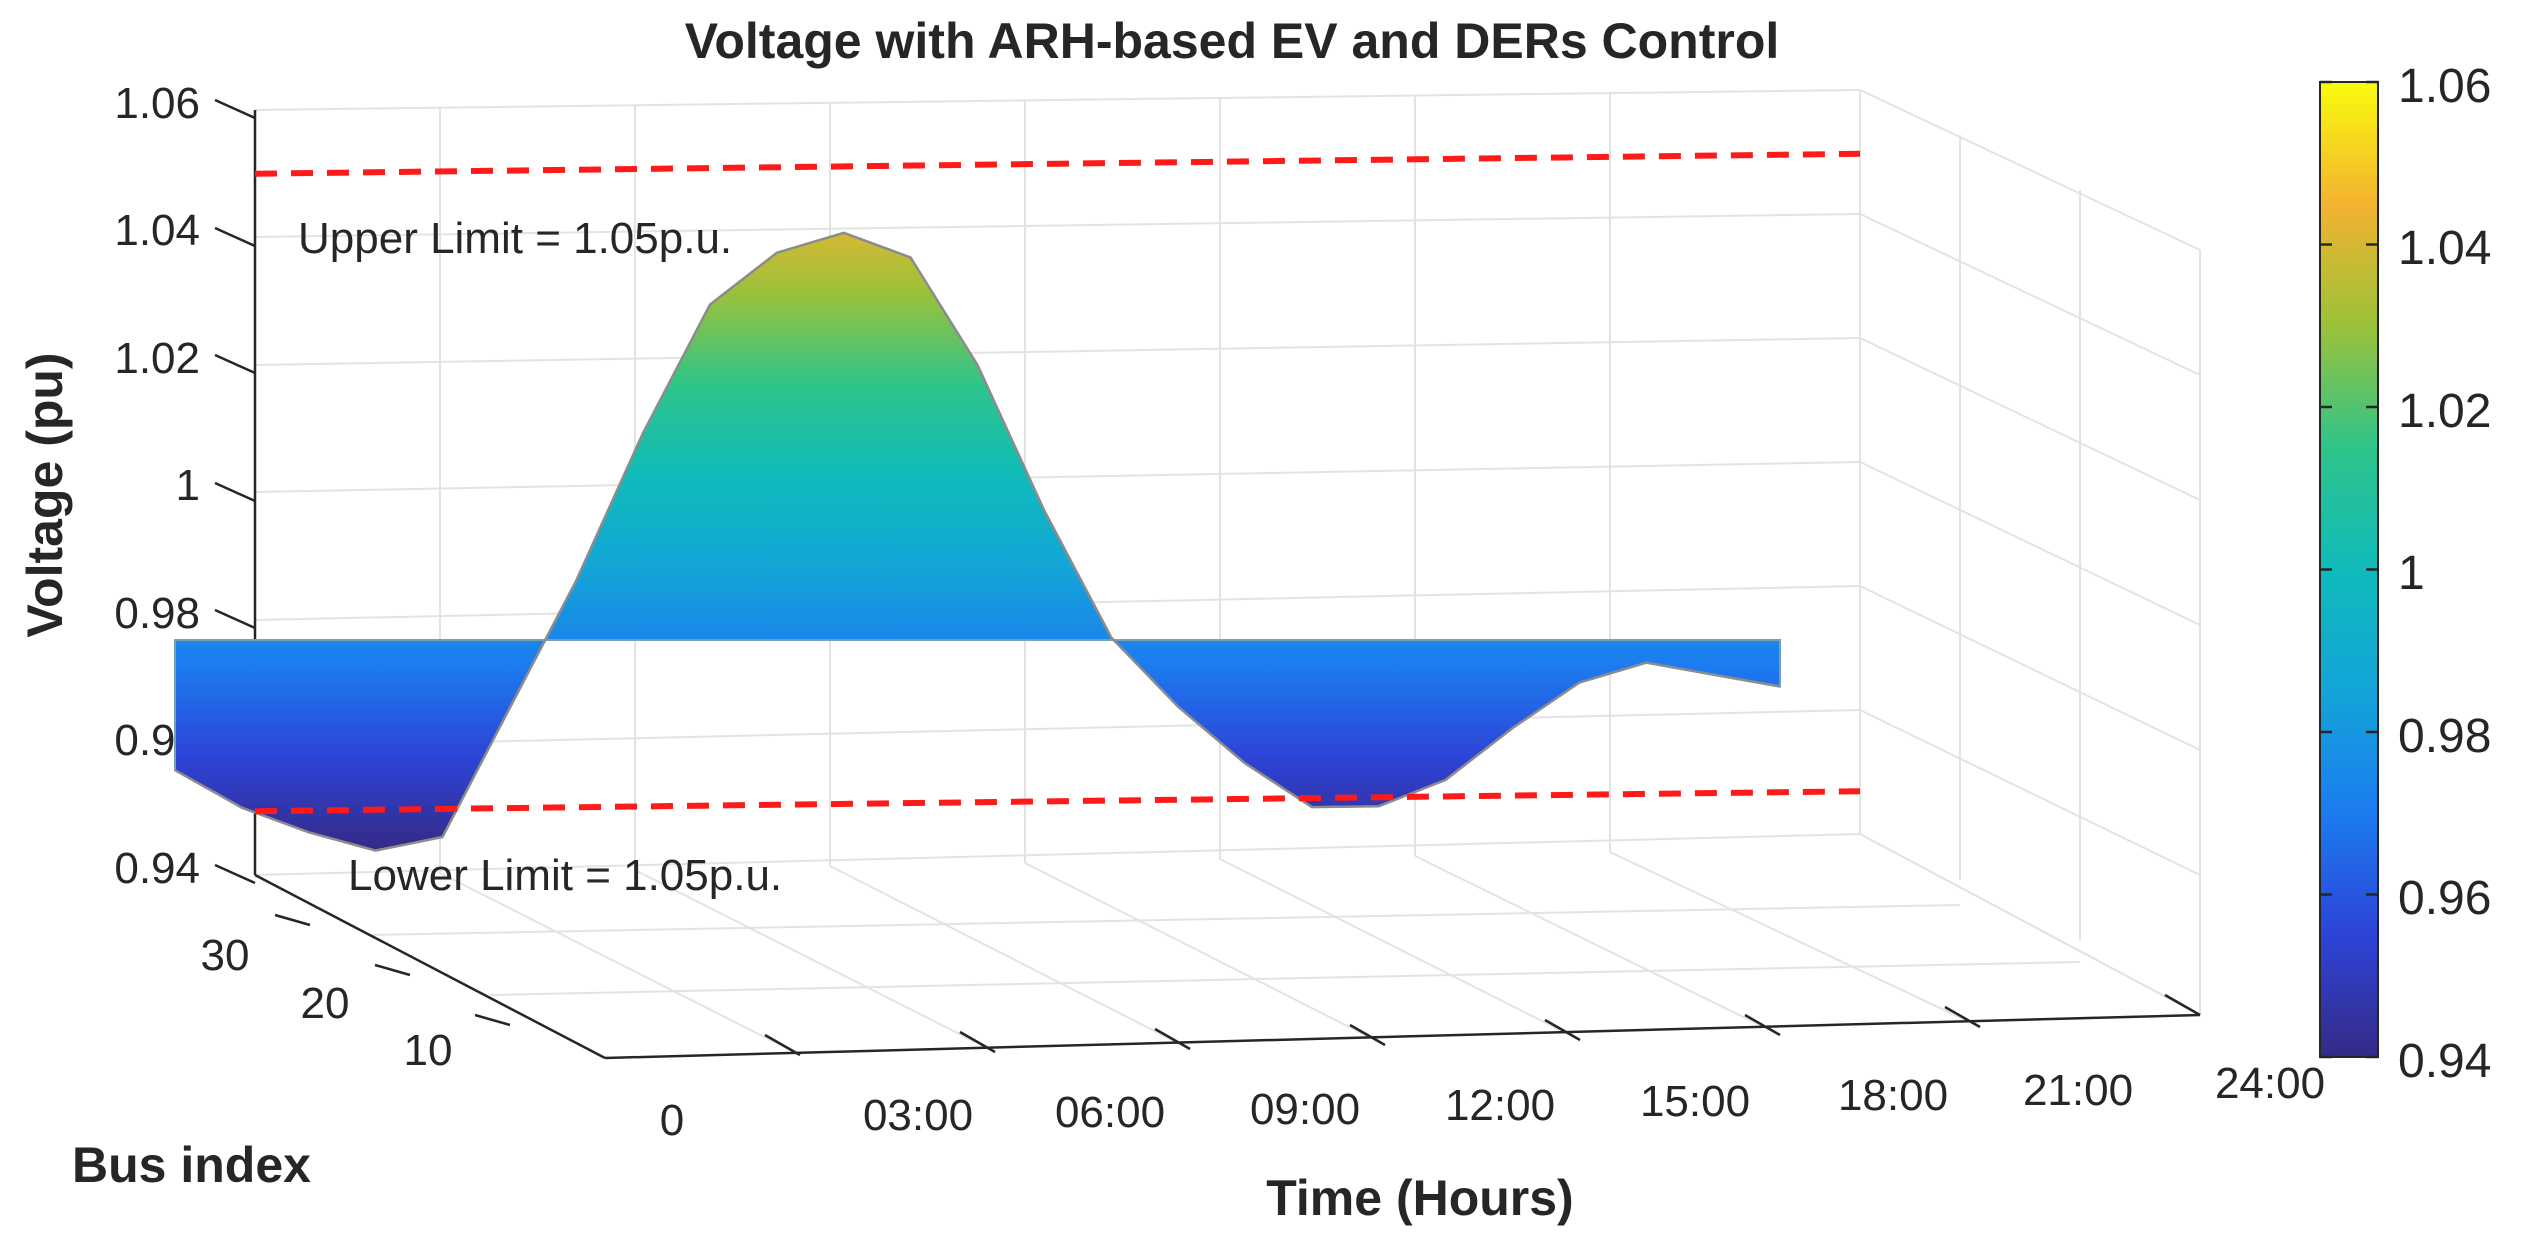 The image size is (2524, 1247). I want to click on colorbar-tick-label: 1, so click(2411, 573).